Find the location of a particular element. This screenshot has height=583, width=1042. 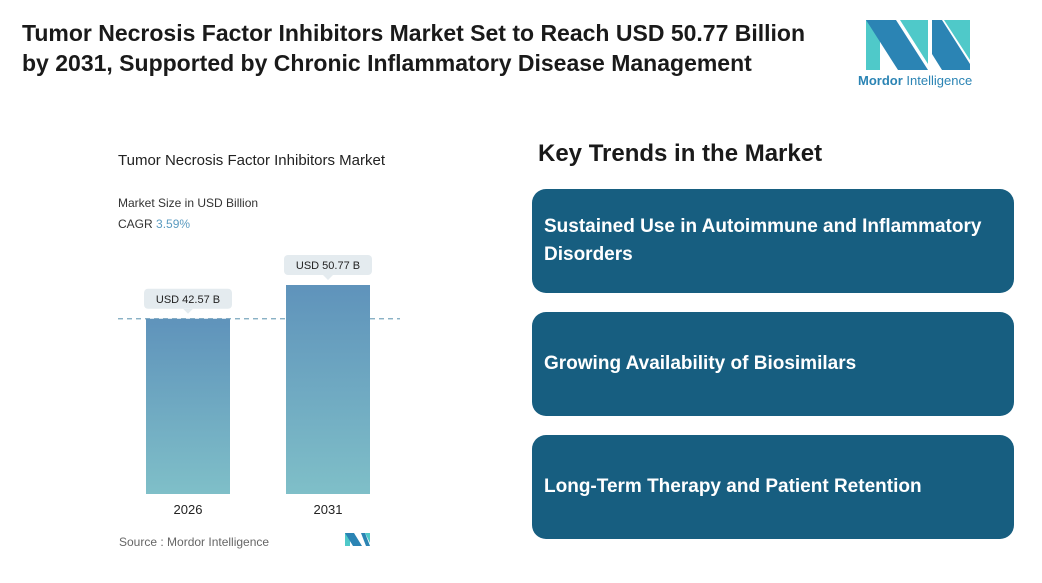

data-label: USD 42.57 B is located at coordinates (188, 300).